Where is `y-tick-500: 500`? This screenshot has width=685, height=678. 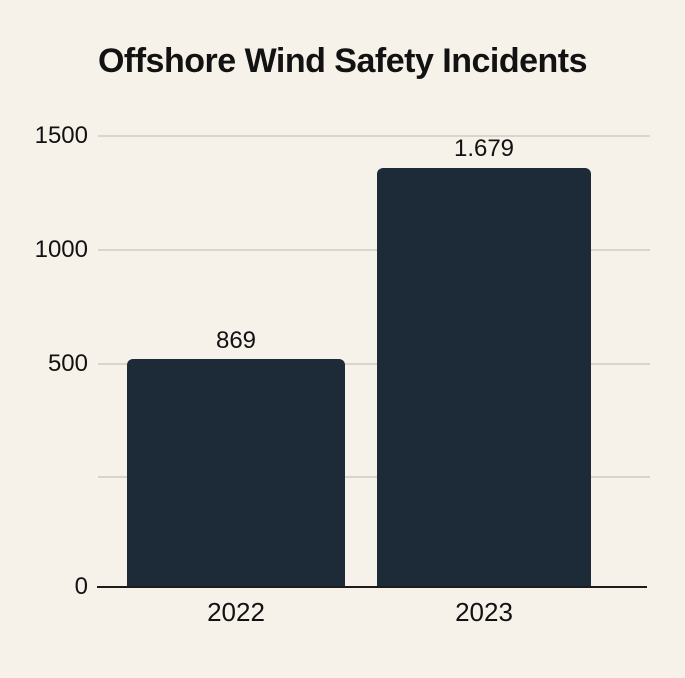 y-tick-500: 500 is located at coordinates (67, 363).